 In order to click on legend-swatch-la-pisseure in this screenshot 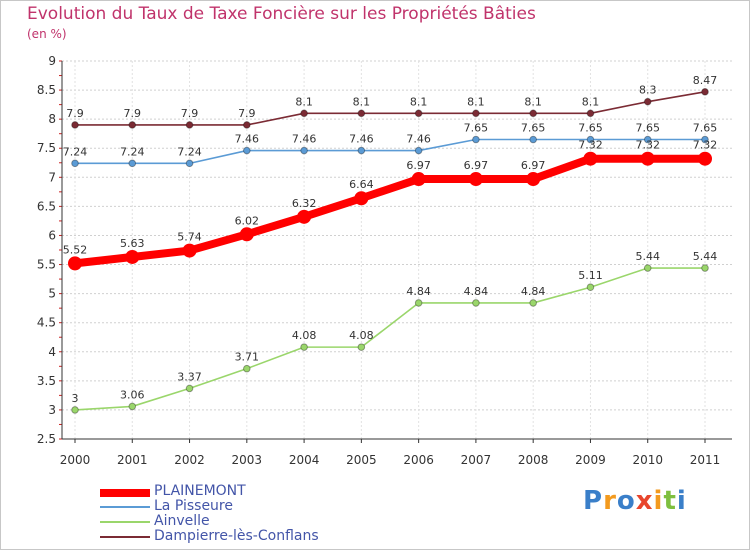, I will do `click(125, 507)`.